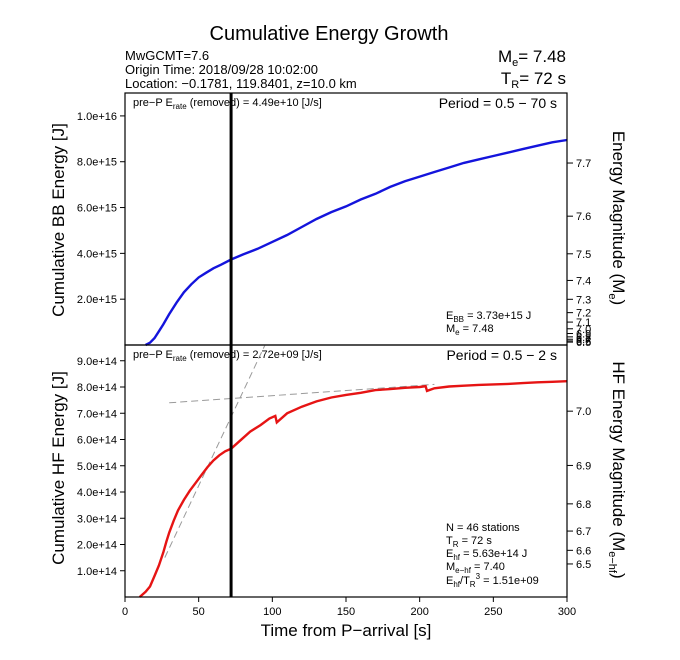  I want to click on bb-y-tick-label: 2.0e+15, so click(97, 300).